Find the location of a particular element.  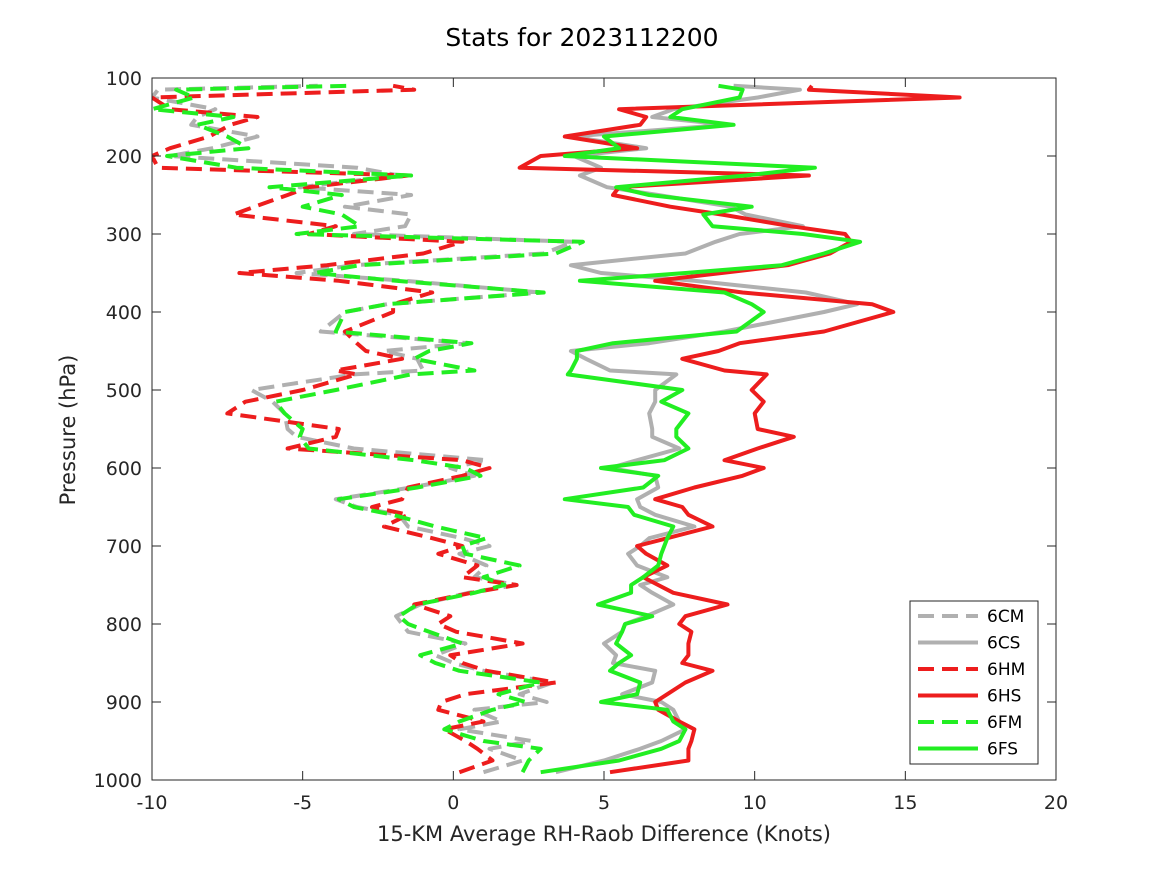

y-tick-label: 700 is located at coordinates (124, 547).